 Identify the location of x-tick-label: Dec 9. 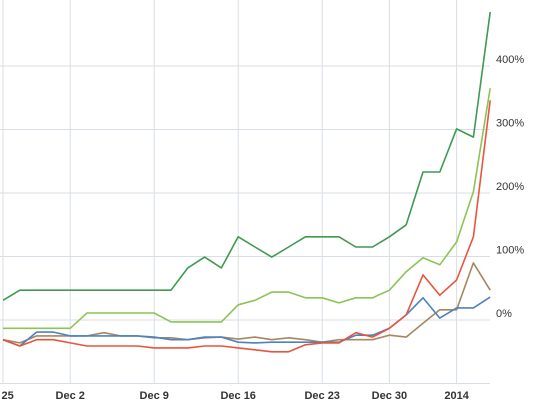
(154, 396).